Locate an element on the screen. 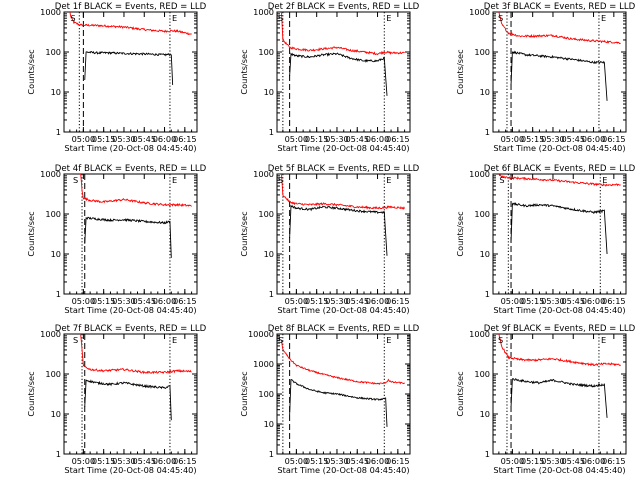 The height and width of the screenshot is (482, 640). chart-title: Det 7f BLACK = Events, RED = LLD is located at coordinates (131, 329).